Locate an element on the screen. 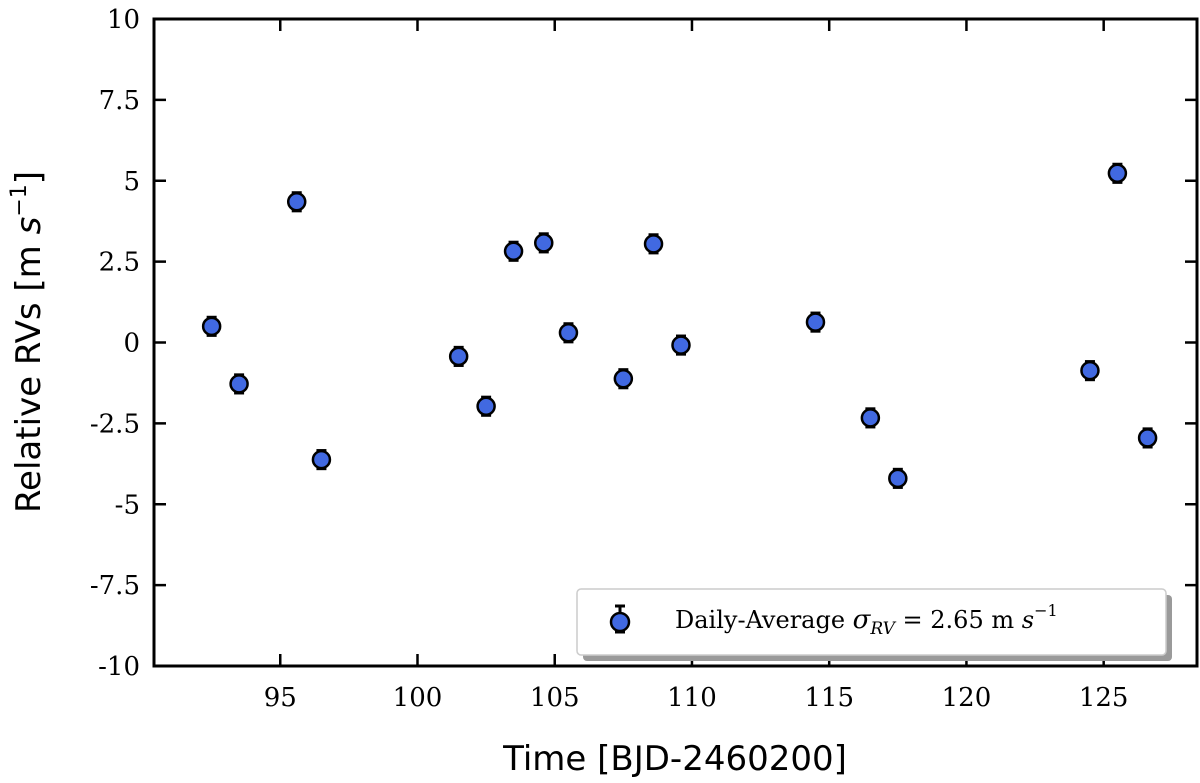 The height and width of the screenshot is (783, 1200). legend-unit-exp: −1 is located at coordinates (1046, 610).